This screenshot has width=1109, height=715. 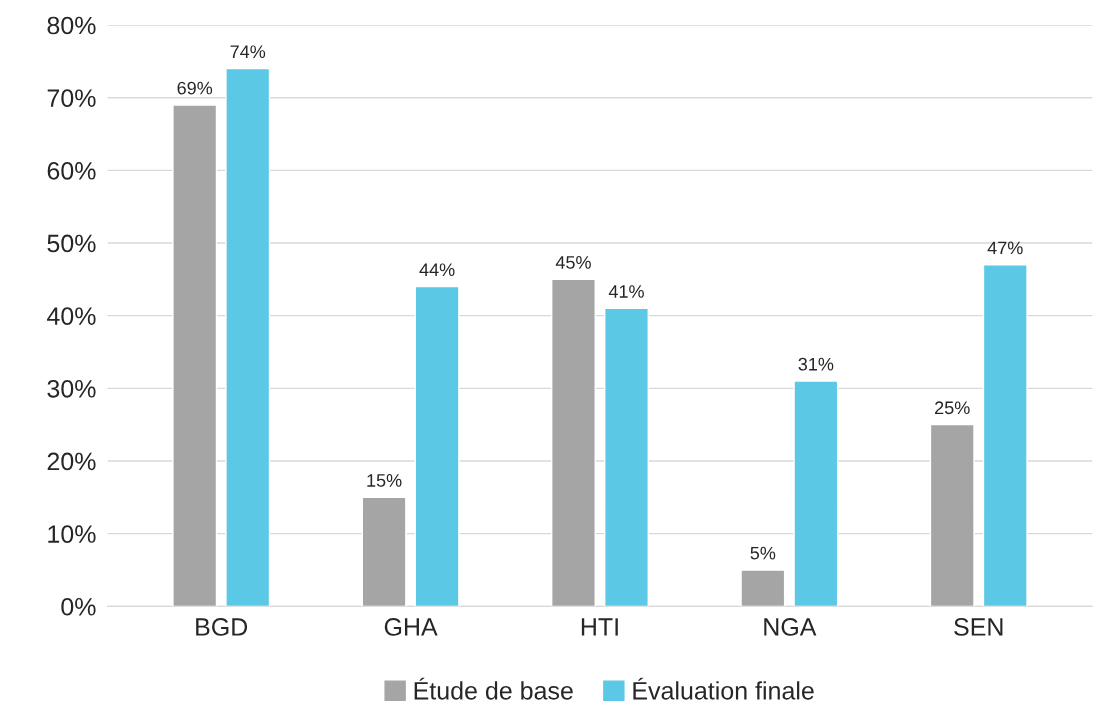 I want to click on data-label: 25%, so click(x=952, y=408).